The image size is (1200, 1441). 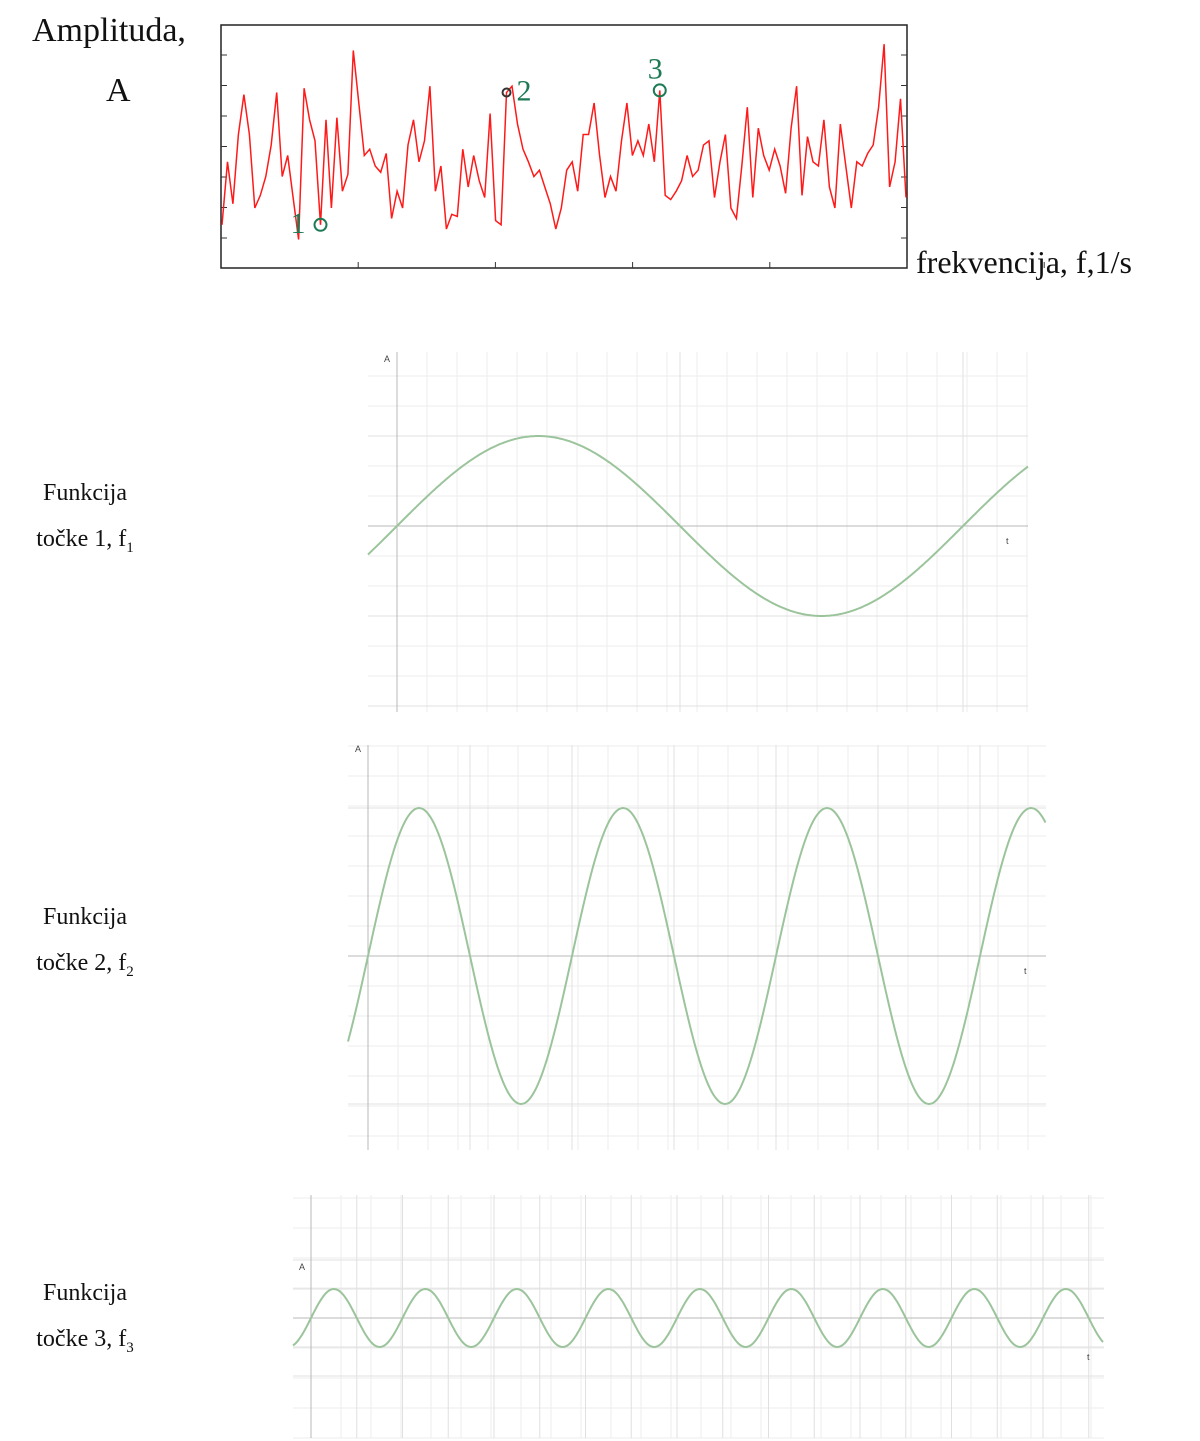 What do you see at coordinates (85, 520) in the screenshot?
I see `function-label-1: Funkcija točke 1, f1` at bounding box center [85, 520].